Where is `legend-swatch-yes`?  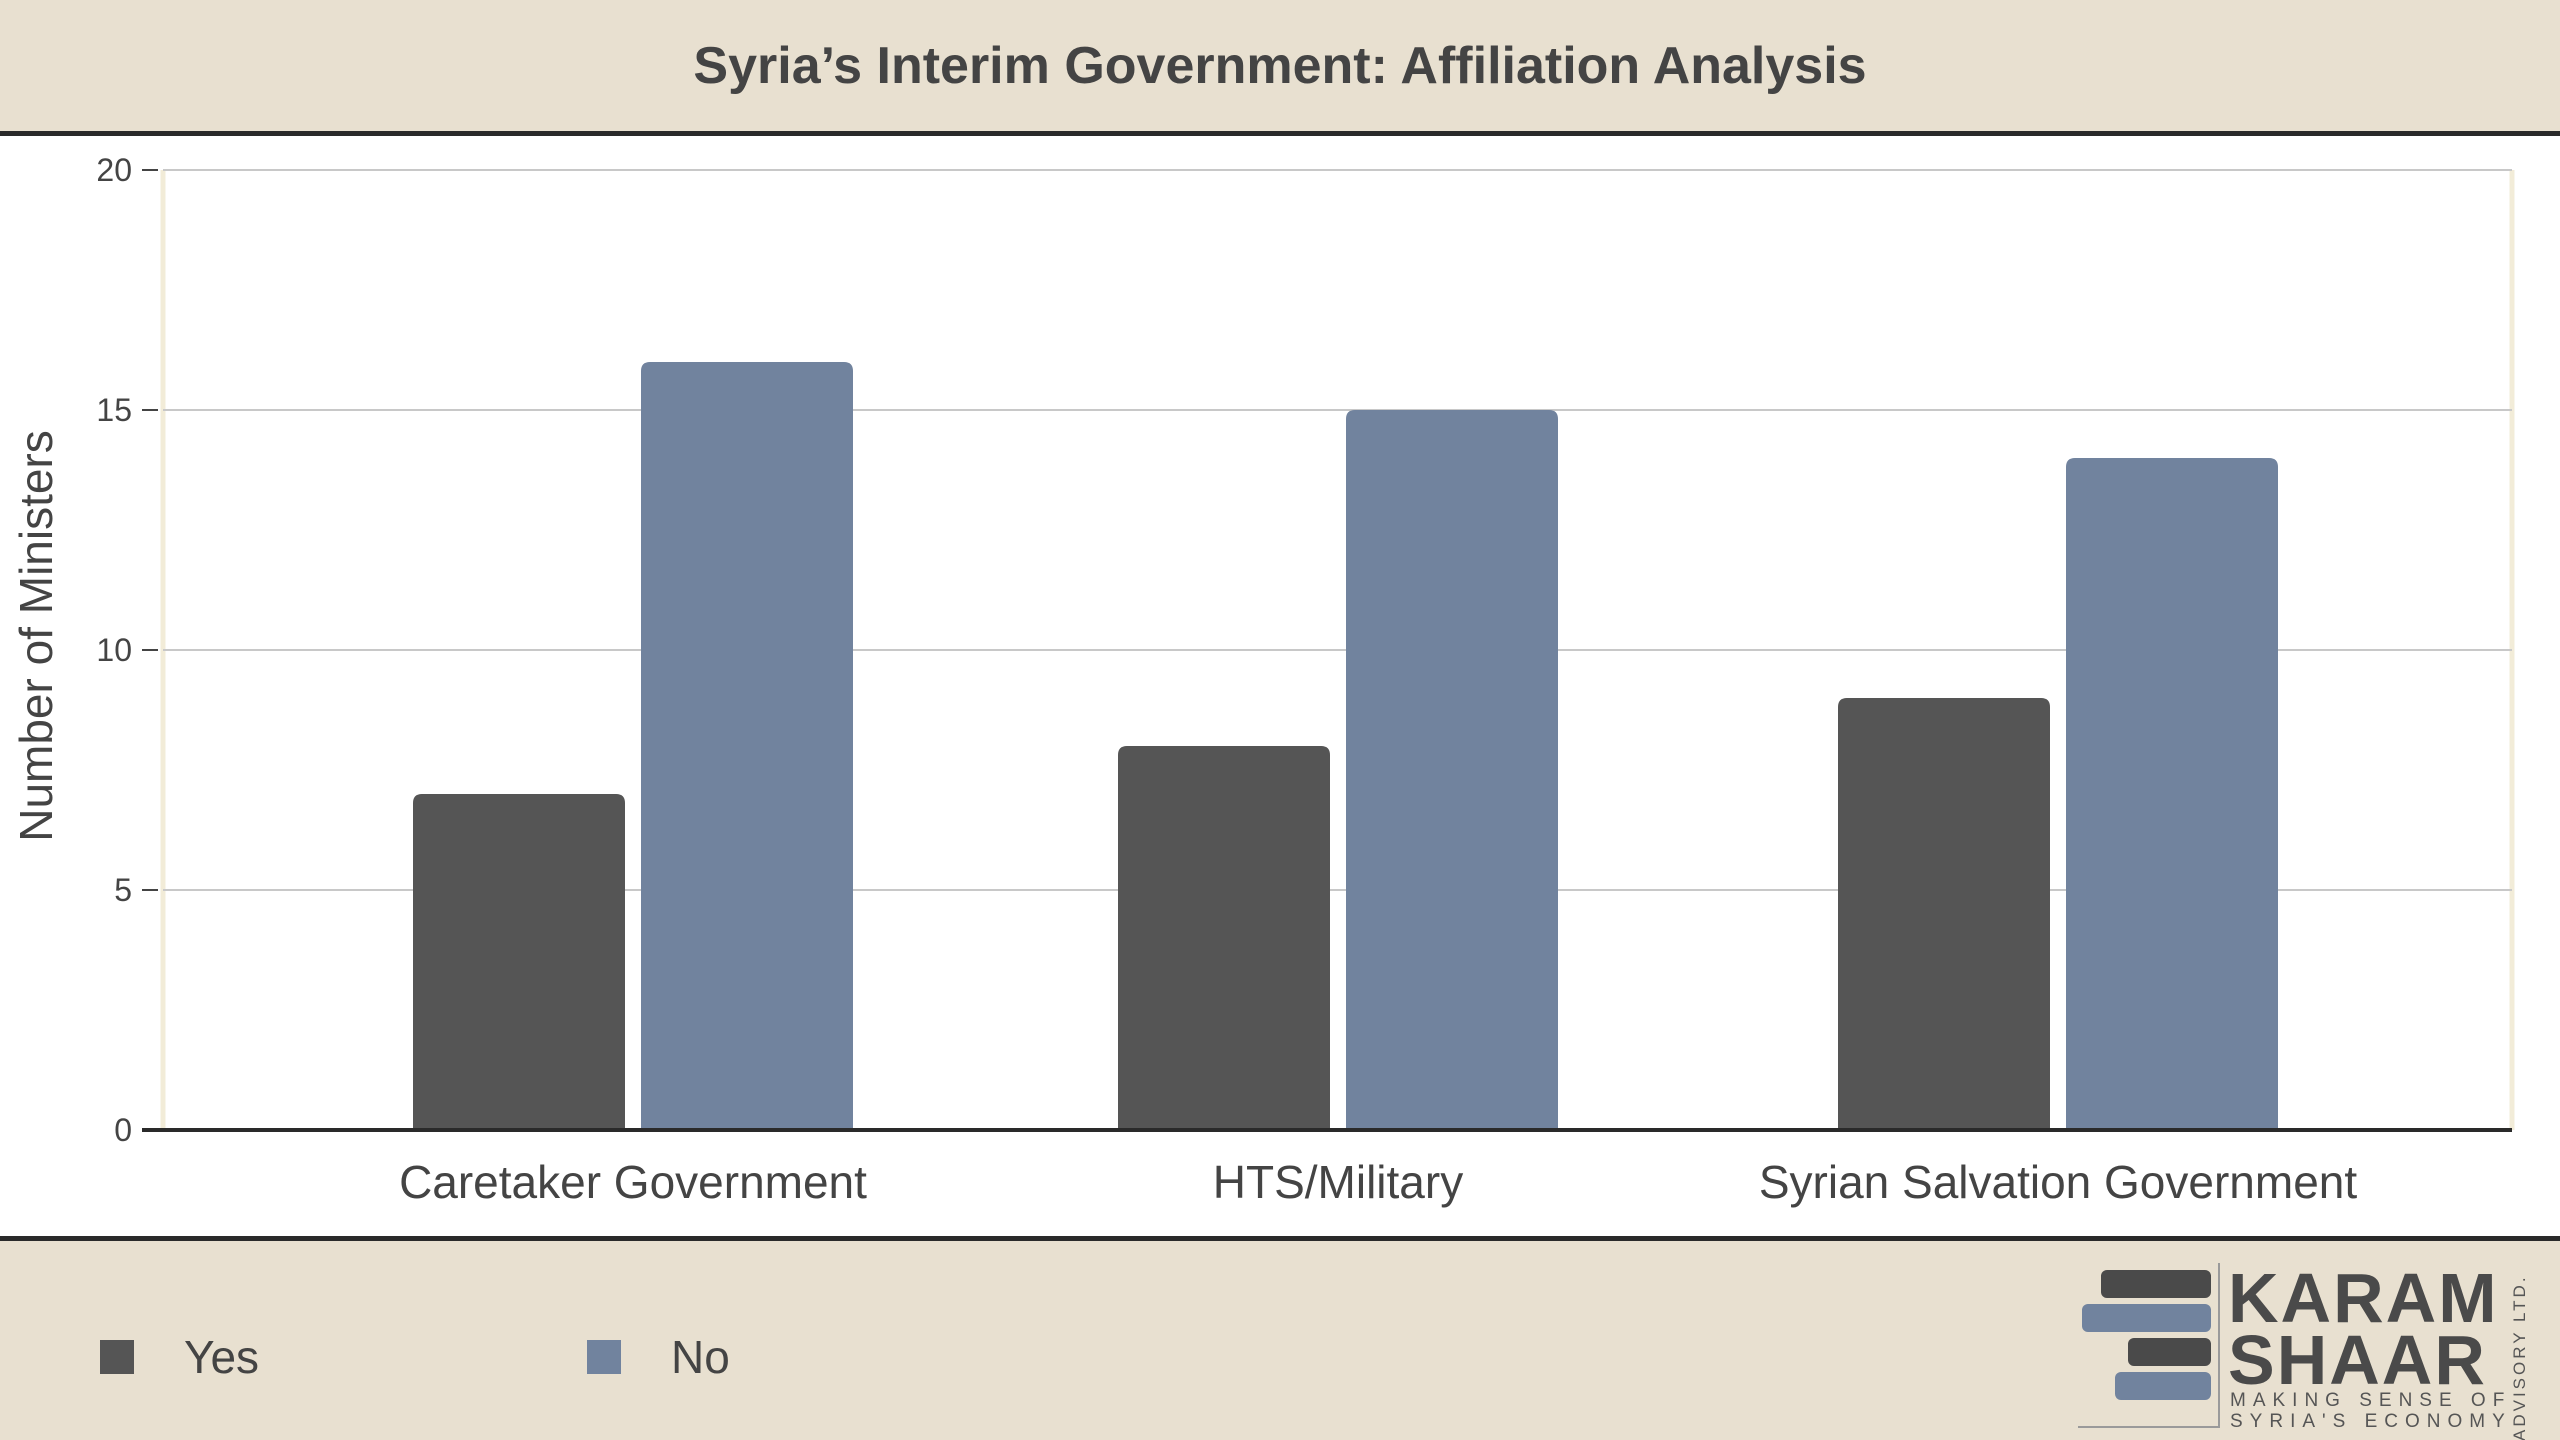
legend-swatch-yes is located at coordinates (117, 1357).